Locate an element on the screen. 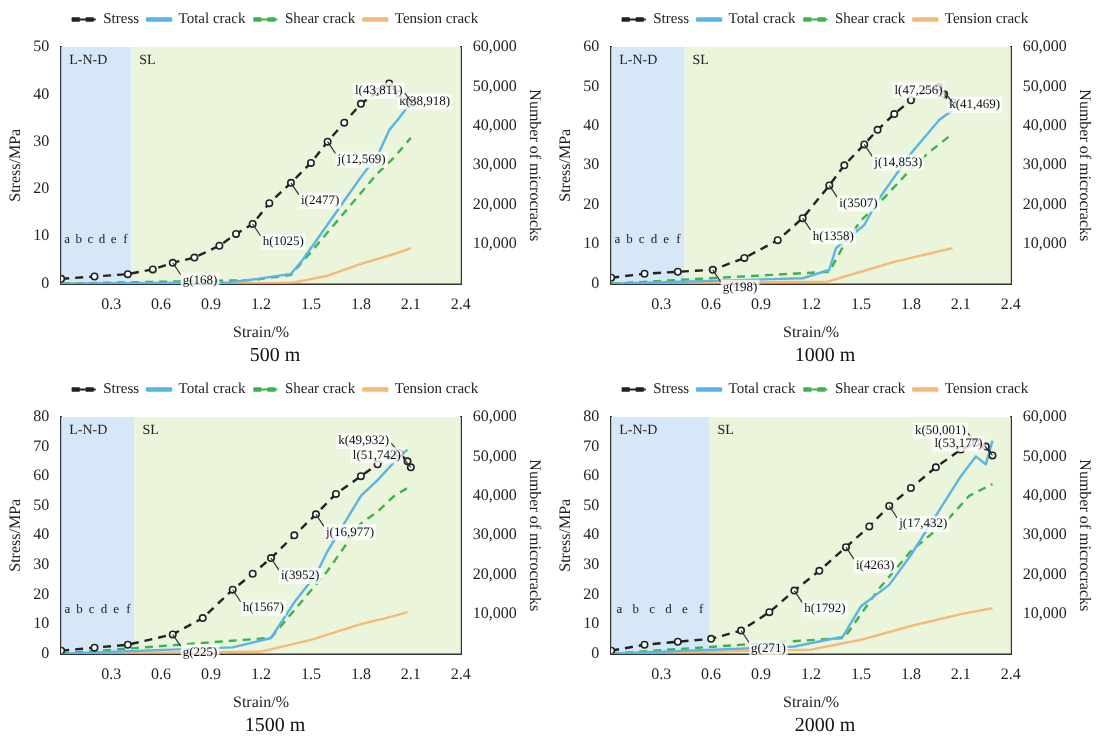 The height and width of the screenshot is (742, 1100). text: 2000 m is located at coordinates (825, 726).